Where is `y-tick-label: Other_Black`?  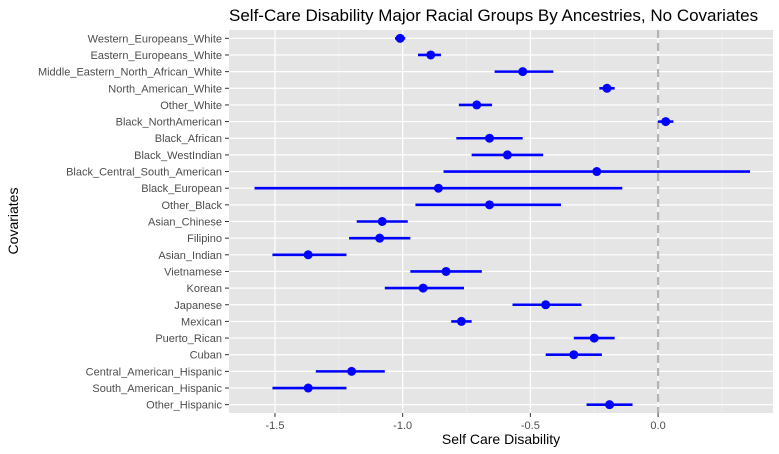
y-tick-label: Other_Black is located at coordinates (191, 206).